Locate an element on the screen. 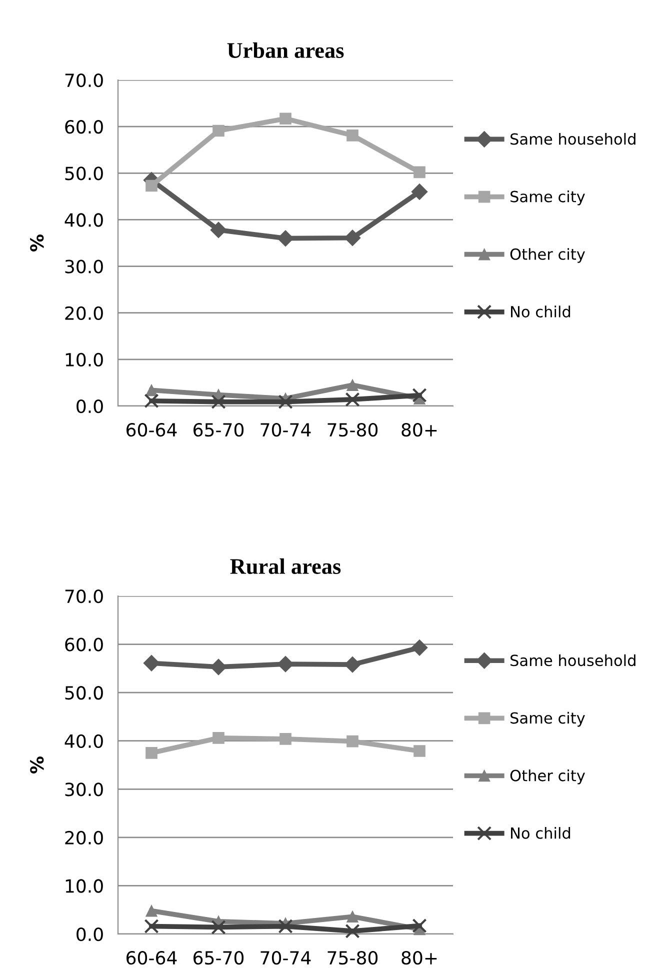 The image size is (667, 980). chart-title: Urban areas is located at coordinates (285, 50).